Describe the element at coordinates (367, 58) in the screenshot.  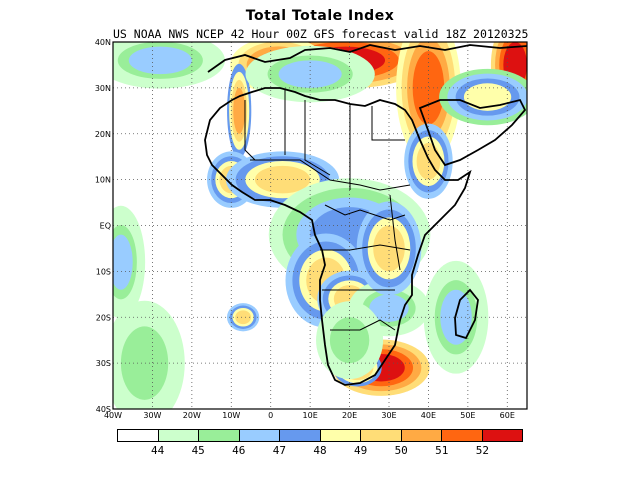
I see `mediterranean-coast` at that location.